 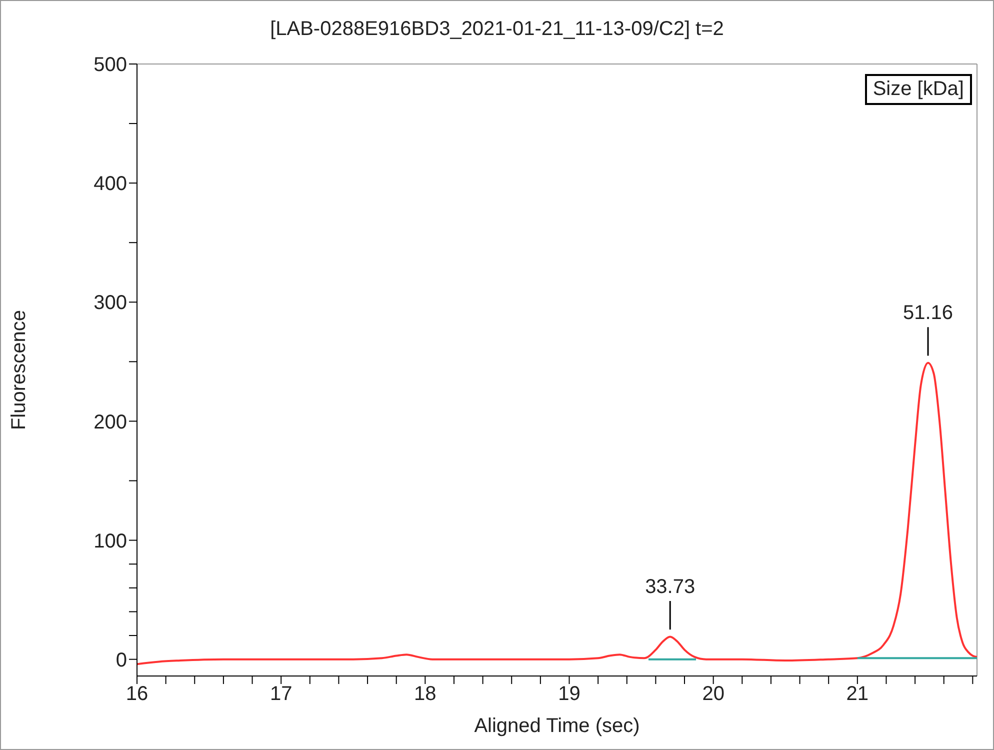 What do you see at coordinates (121, 660) in the screenshot?
I see `y-tick-label: 0` at bounding box center [121, 660].